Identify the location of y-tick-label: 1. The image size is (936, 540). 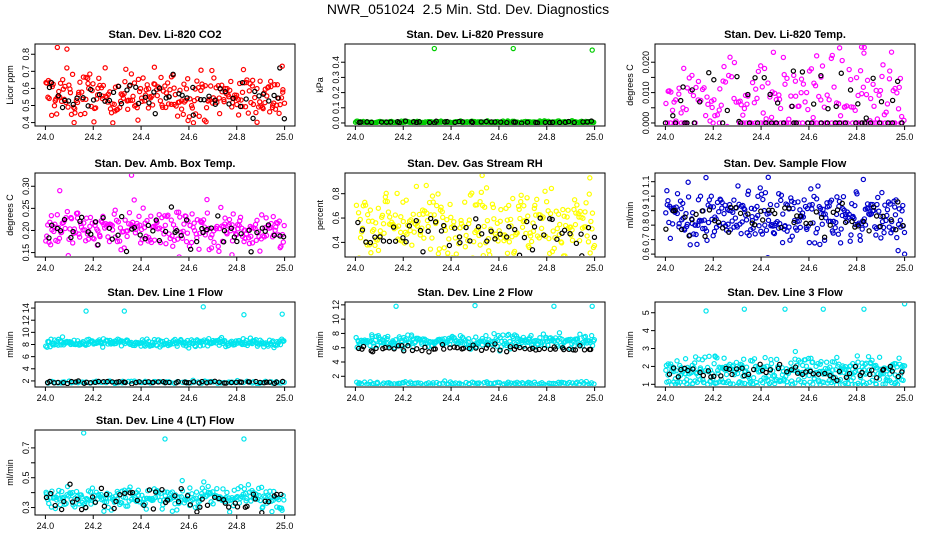
(646, 384).